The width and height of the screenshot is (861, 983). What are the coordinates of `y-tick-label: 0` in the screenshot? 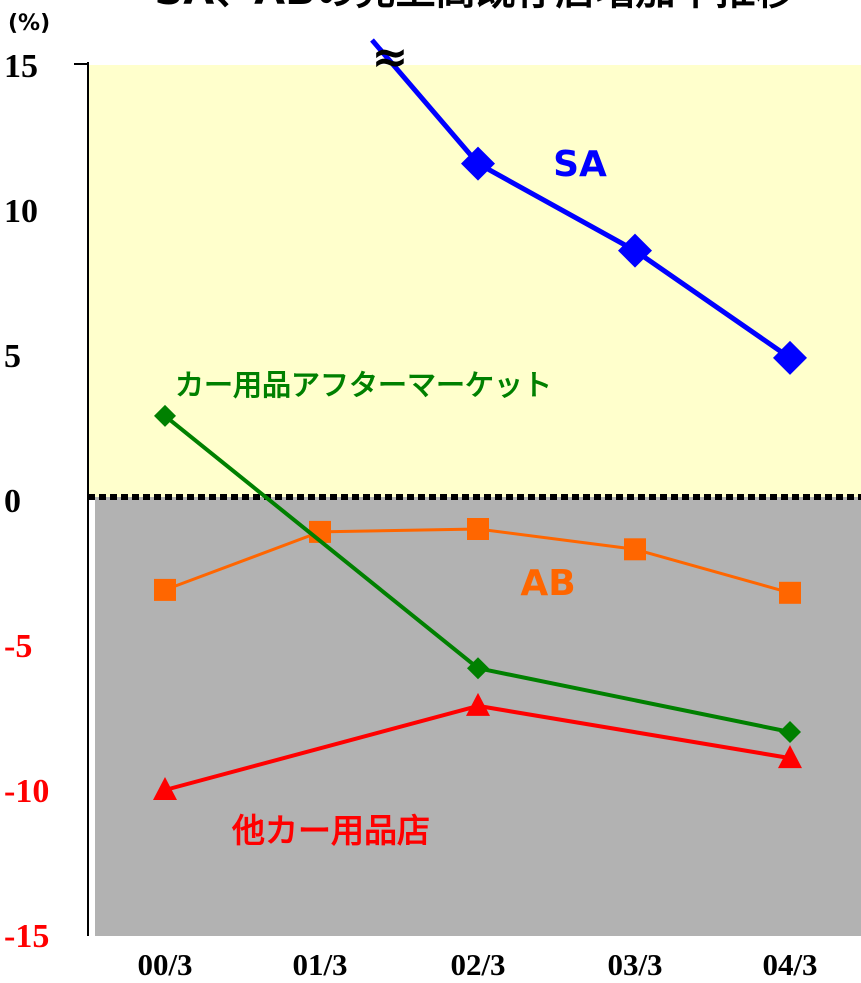 It's located at (12, 501).